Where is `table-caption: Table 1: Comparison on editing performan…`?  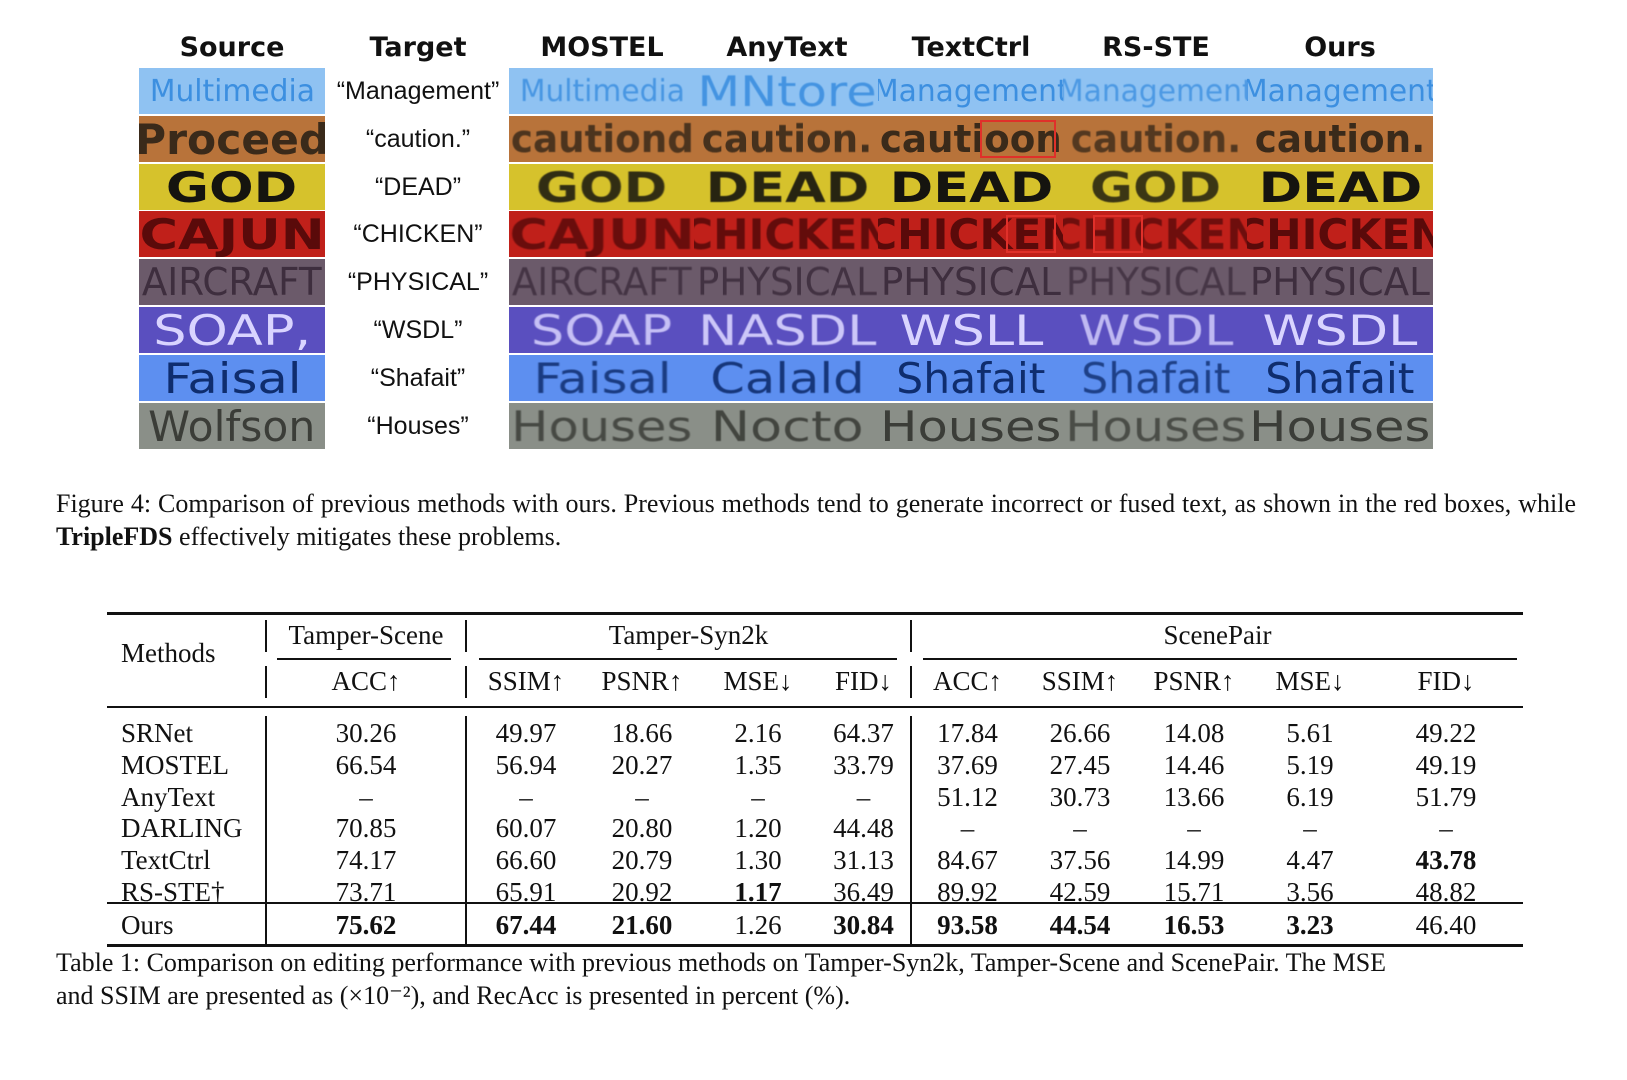 table-caption: Table 1: Comparison on editing performan… is located at coordinates (816, 979).